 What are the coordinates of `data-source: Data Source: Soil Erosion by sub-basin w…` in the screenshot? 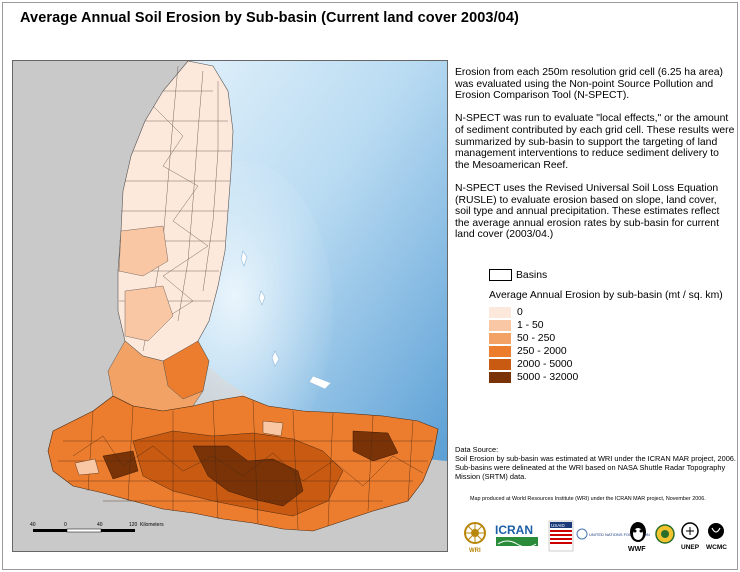 It's located at (596, 463).